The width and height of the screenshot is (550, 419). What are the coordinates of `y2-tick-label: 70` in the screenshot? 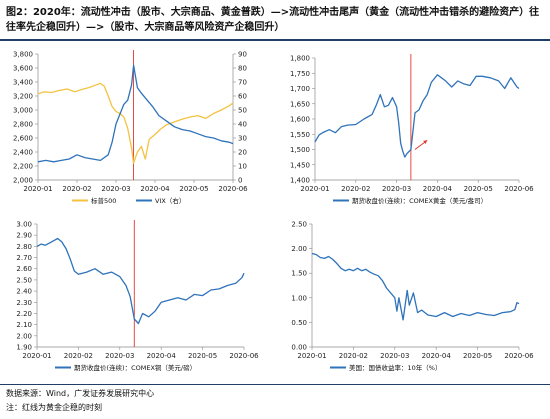 It's located at (242, 83).